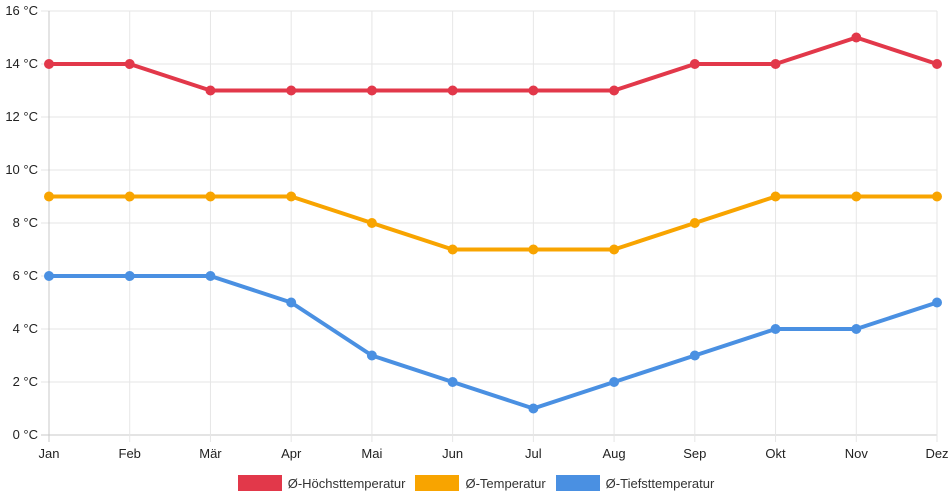  I want to click on x-tick-label: Dez, so click(936, 453).